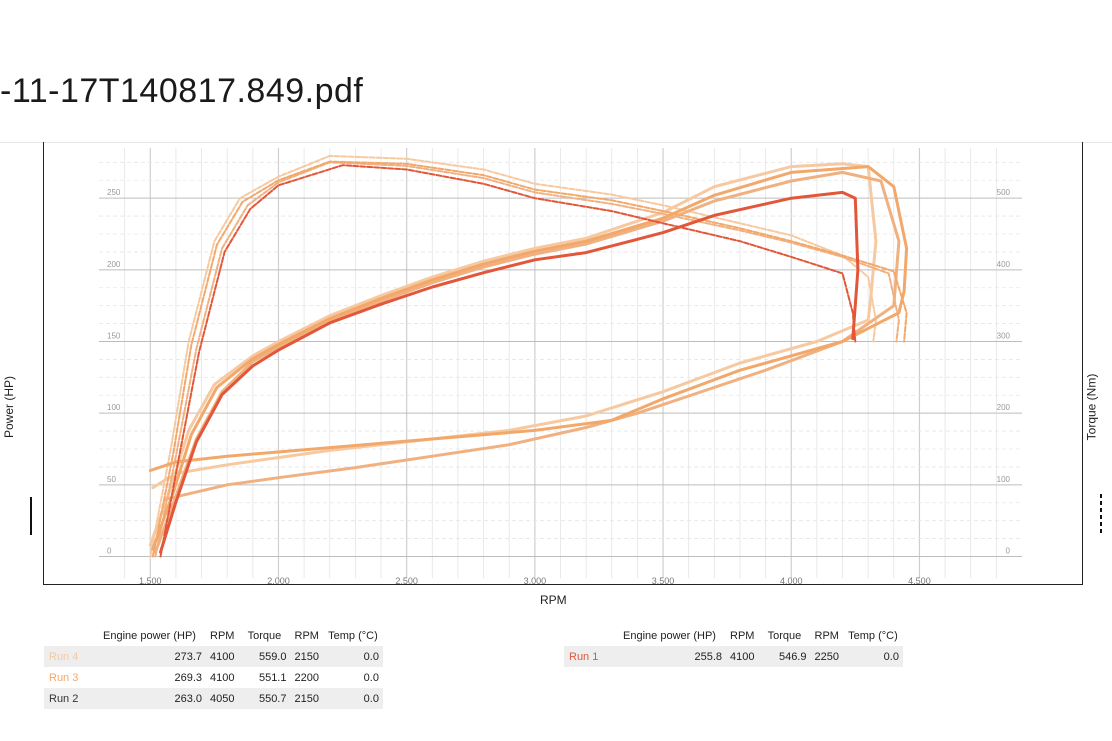  I want to click on document-title: -11-17T140817.849.pdf, so click(182, 91).